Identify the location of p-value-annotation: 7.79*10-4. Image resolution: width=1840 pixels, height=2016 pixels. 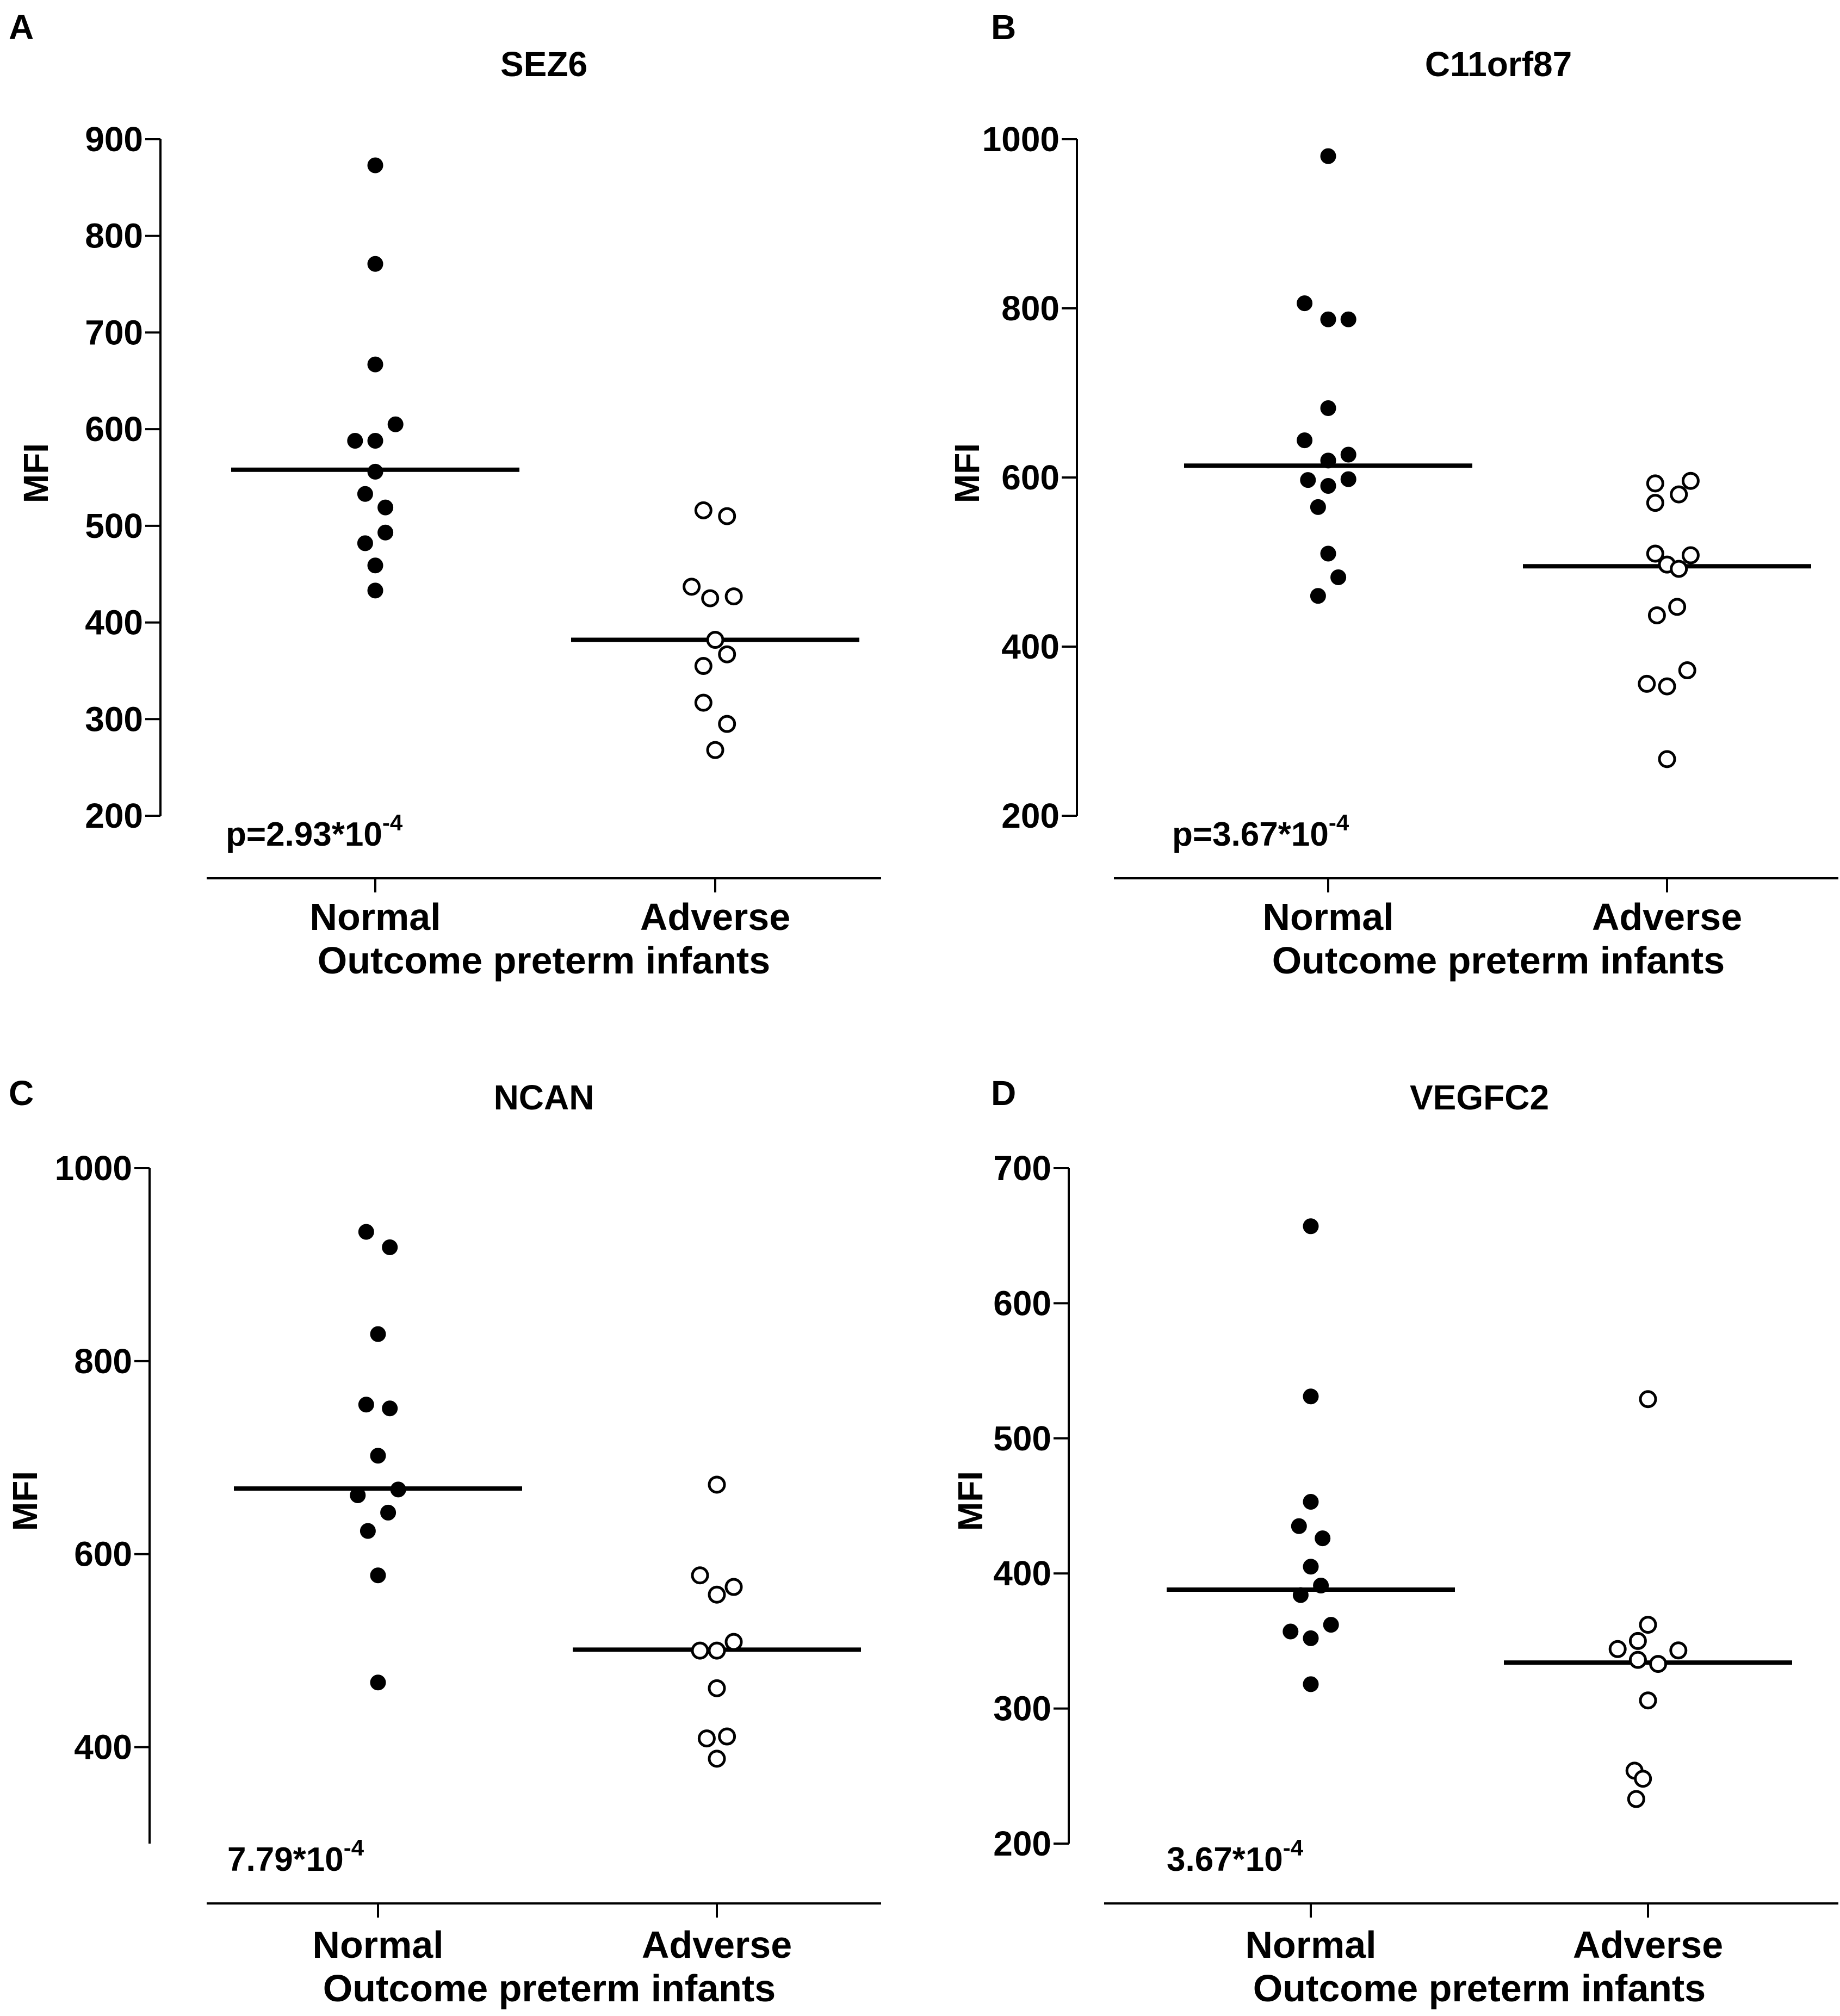
(295, 1856).